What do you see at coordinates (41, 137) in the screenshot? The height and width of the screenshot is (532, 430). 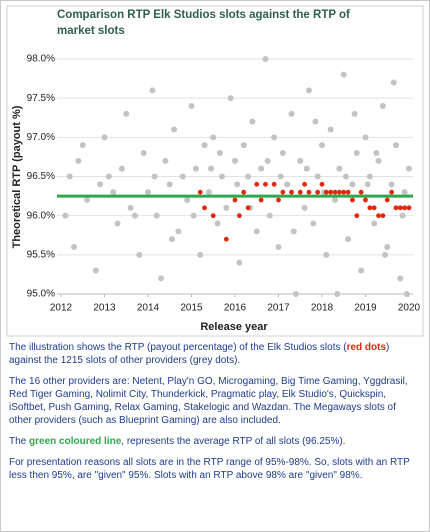 I see `y-tick-label: 97.0%` at bounding box center [41, 137].